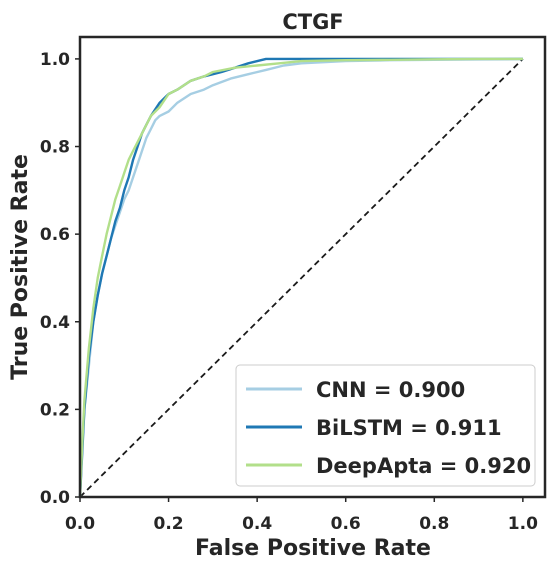 The height and width of the screenshot is (569, 556). I want to click on y-tick-label: 0.0, so click(55, 498).